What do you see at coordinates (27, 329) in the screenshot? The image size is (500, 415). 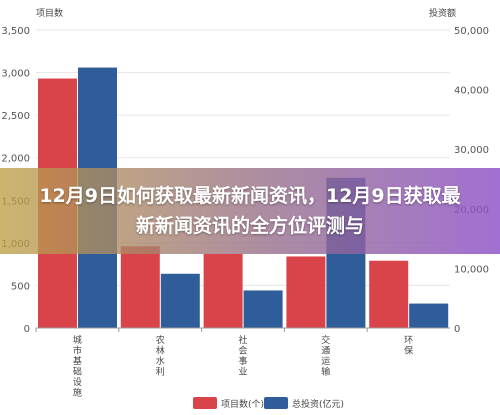 I see `left-tick-label: 0` at bounding box center [27, 329].